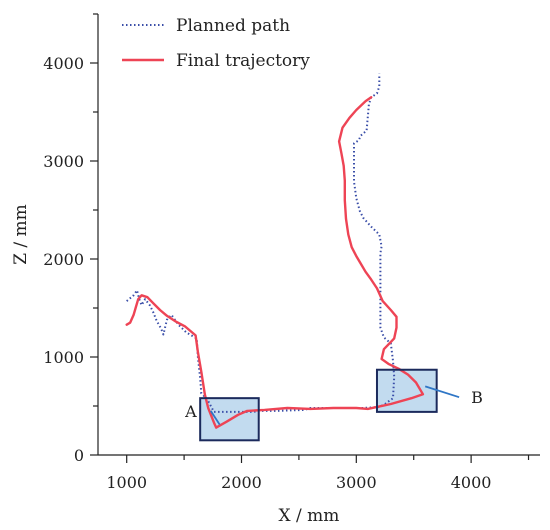  What do you see at coordinates (243, 61) in the screenshot?
I see `legend-label-final-trajectory: Final trajectory` at bounding box center [243, 61].